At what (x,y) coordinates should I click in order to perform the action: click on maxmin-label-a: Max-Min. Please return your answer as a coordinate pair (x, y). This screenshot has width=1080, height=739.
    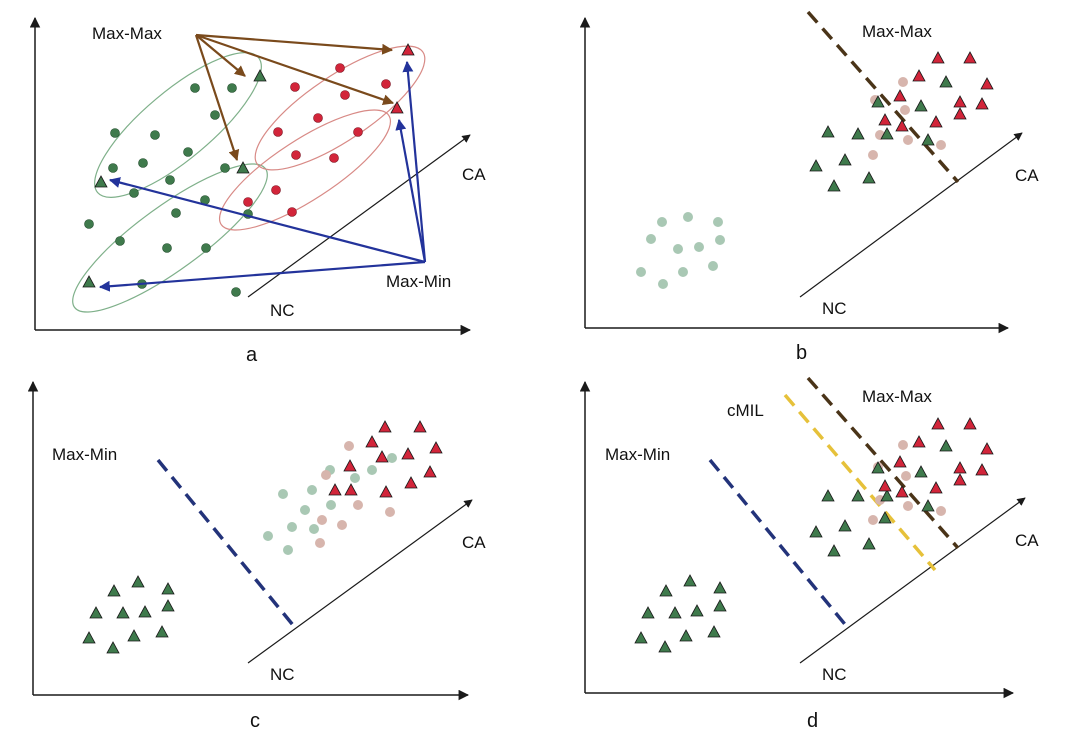
    Looking at the image, I should click on (418, 281).